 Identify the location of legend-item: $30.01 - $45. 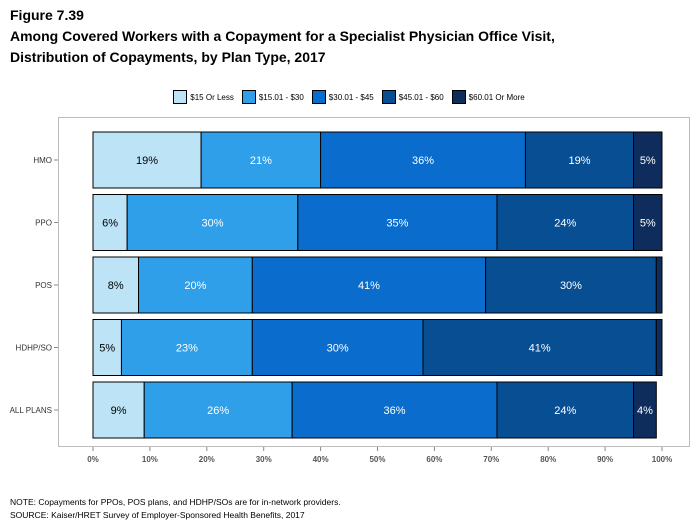
(342, 97).